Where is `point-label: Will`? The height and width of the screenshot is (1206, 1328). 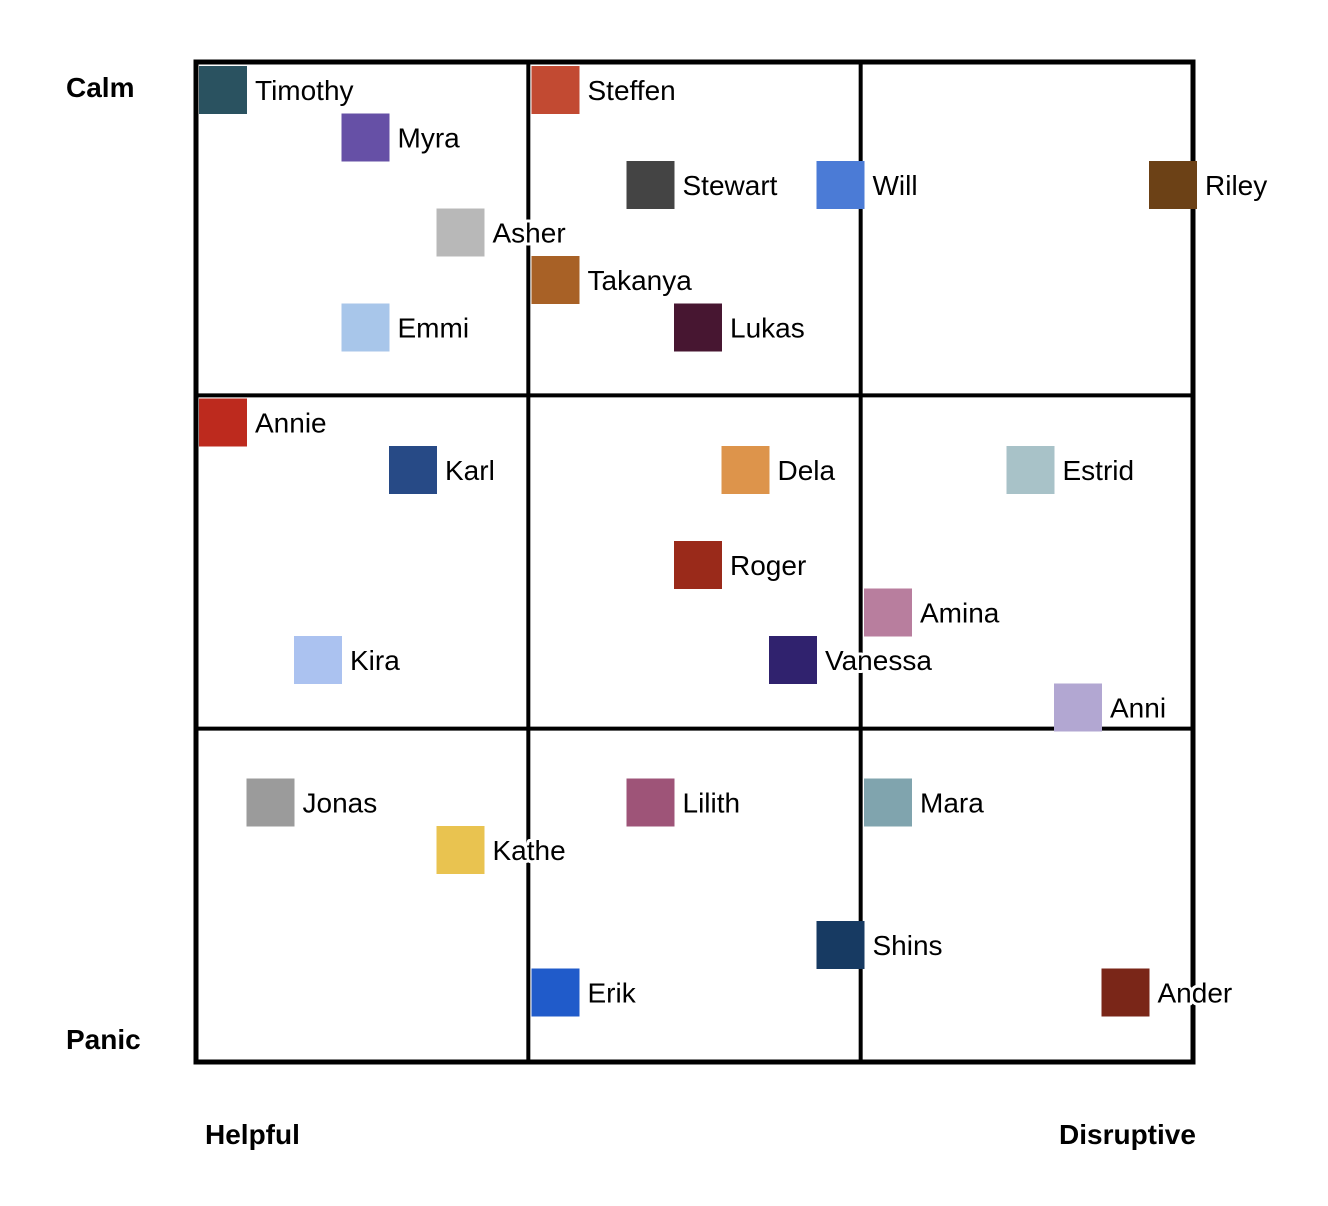
point-label: Will is located at coordinates (895, 185).